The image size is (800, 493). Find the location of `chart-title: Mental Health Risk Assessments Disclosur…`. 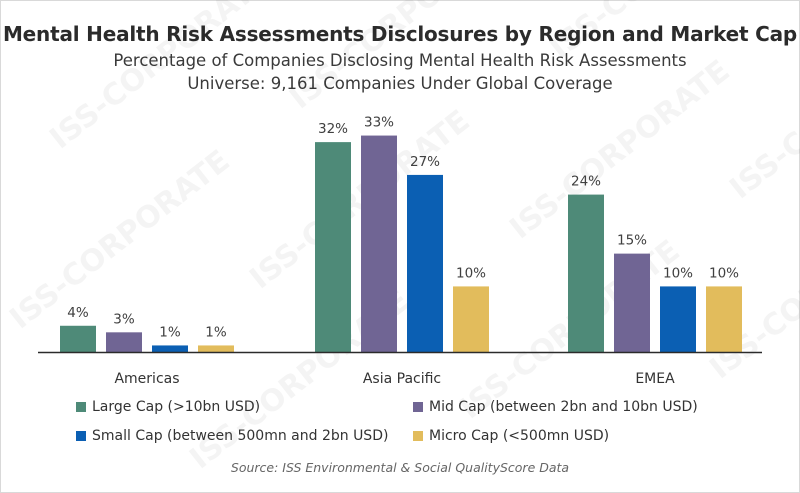

chart-title: Mental Health Risk Assessments Disclosur… is located at coordinates (399, 34).